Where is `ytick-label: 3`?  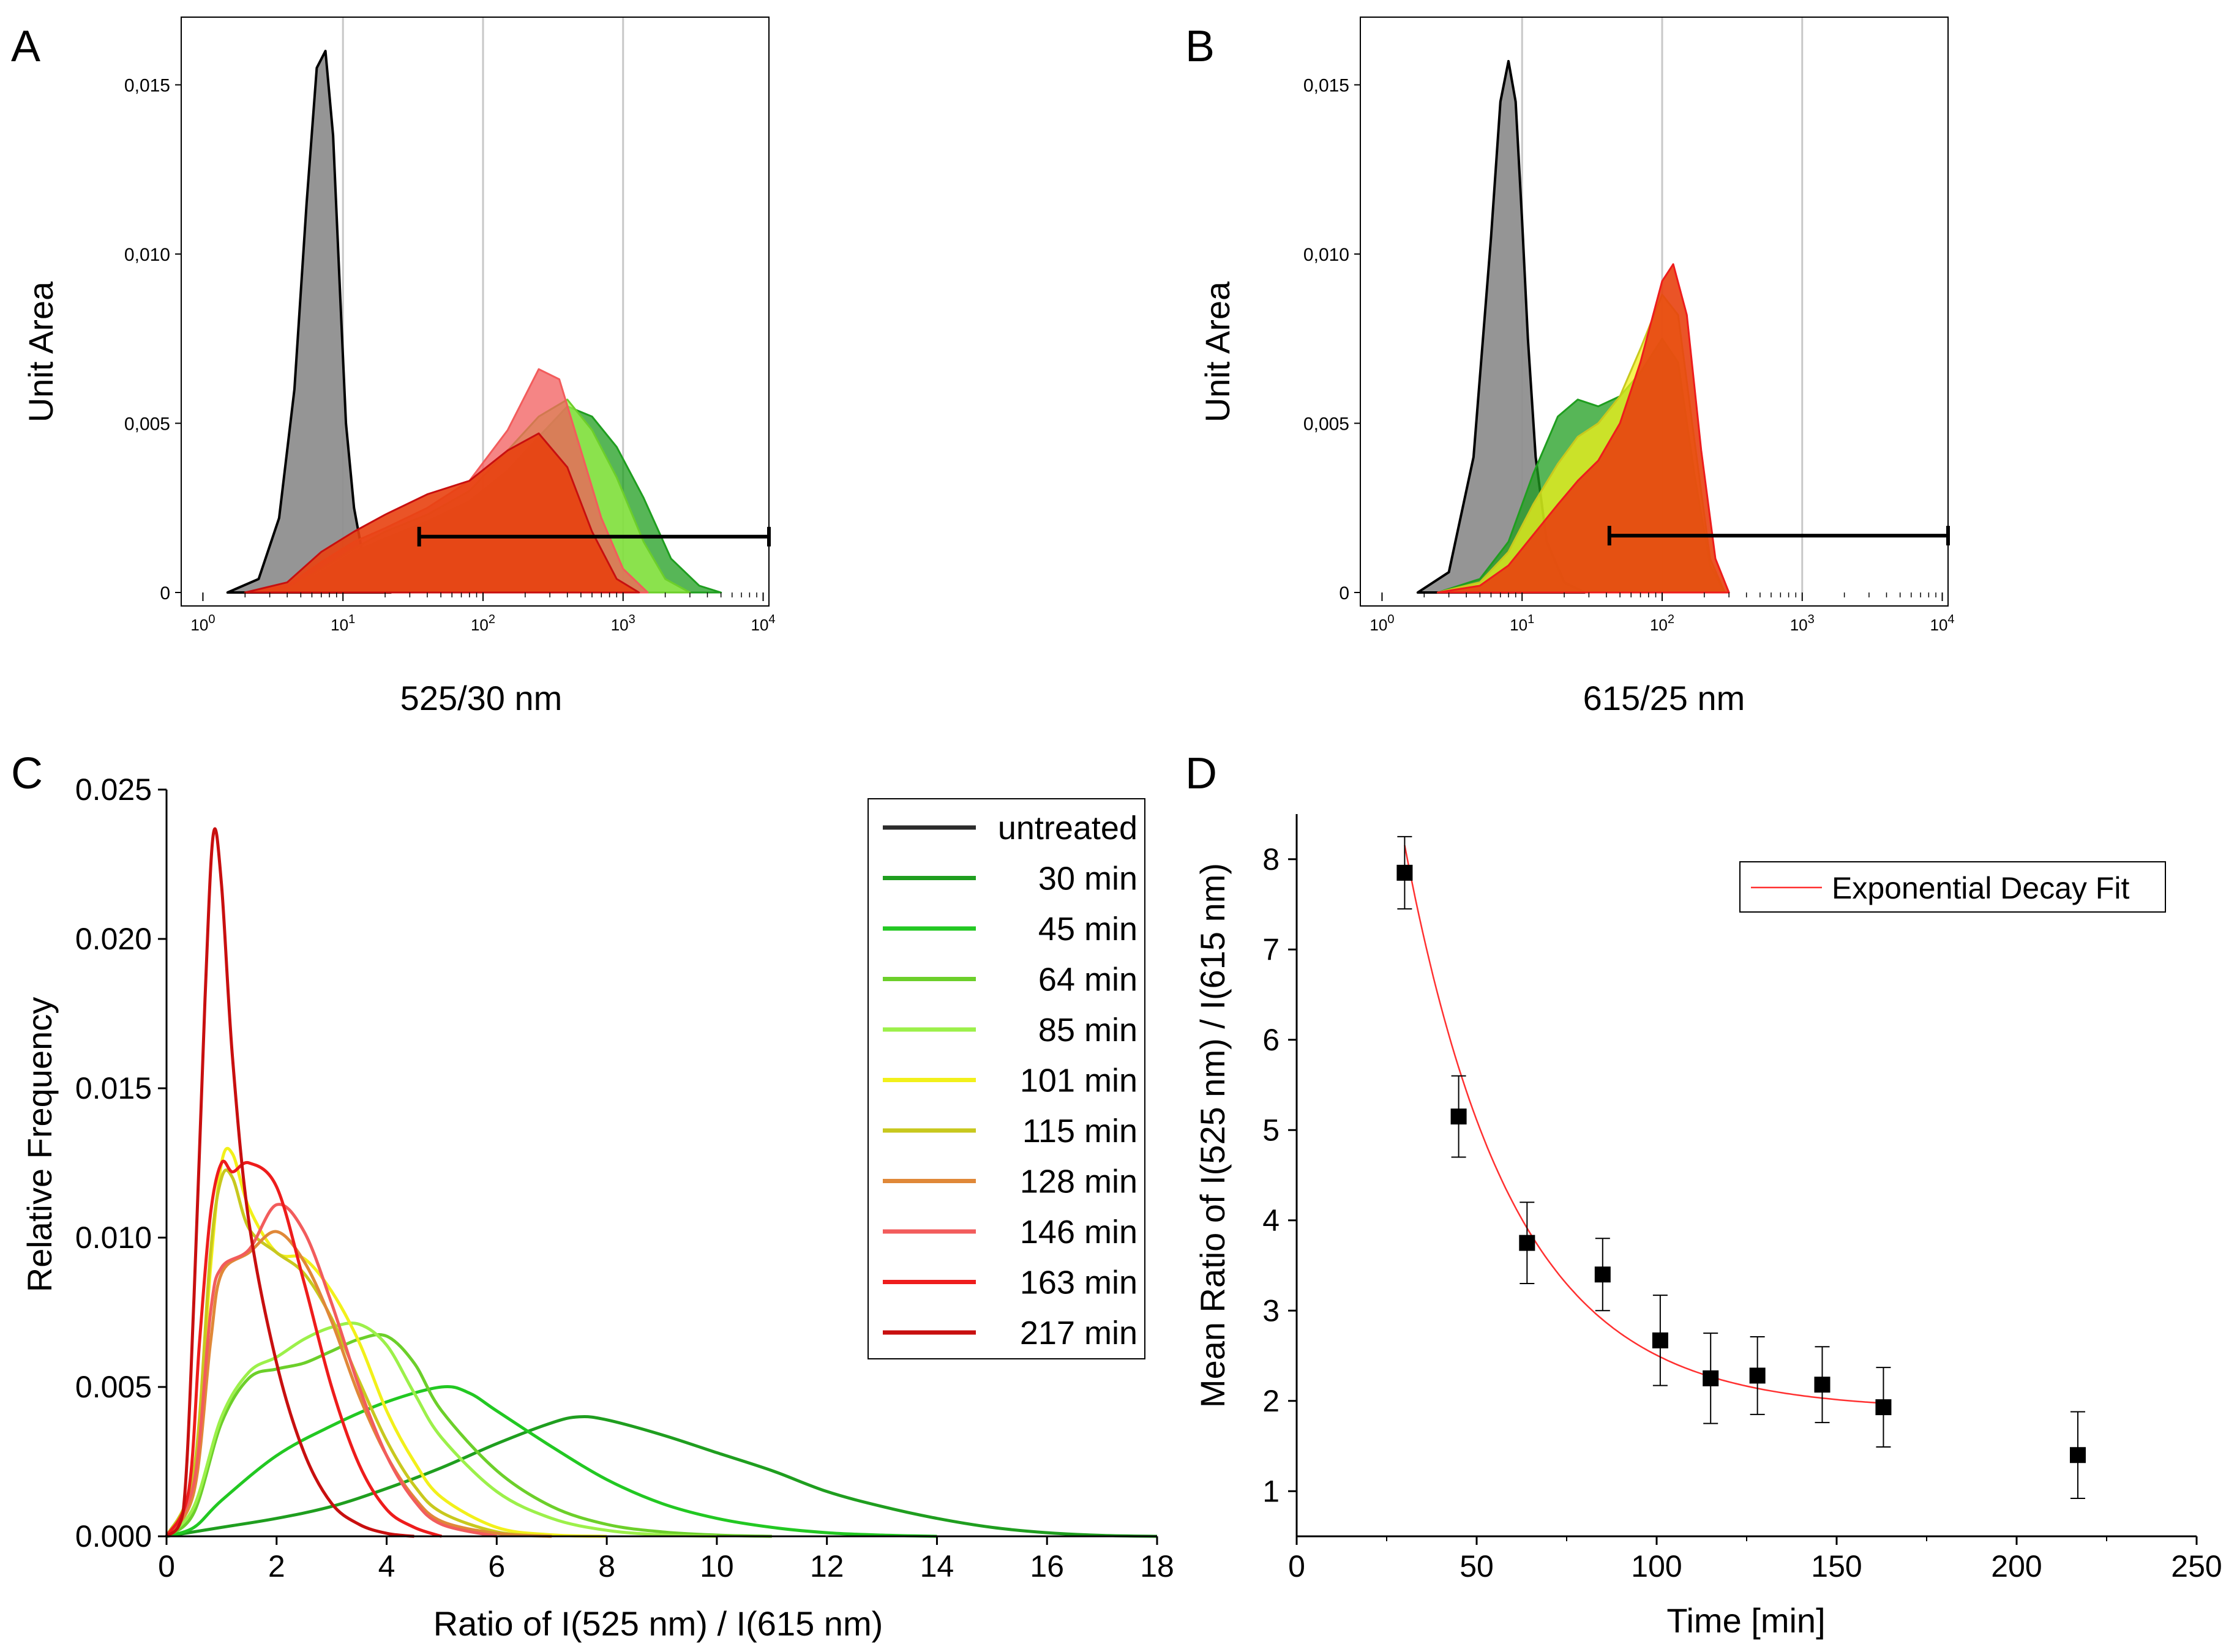
ytick-label: 3 is located at coordinates (1271, 1310).